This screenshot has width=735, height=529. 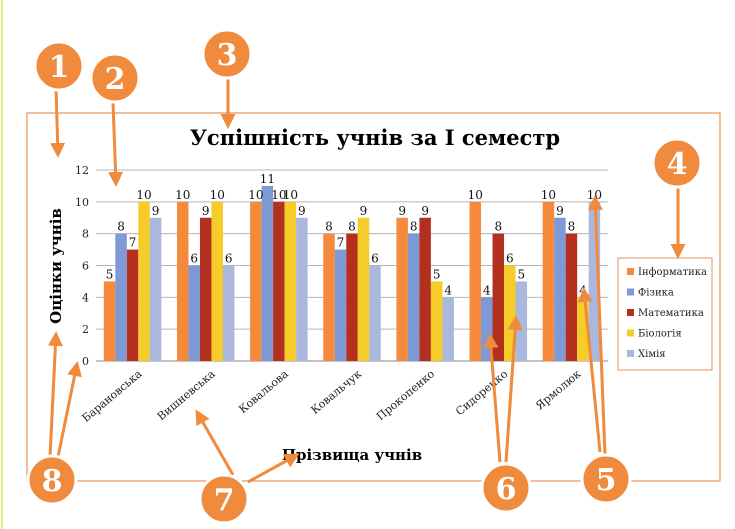 I want to click on callout-number: 7, so click(x=224, y=500).